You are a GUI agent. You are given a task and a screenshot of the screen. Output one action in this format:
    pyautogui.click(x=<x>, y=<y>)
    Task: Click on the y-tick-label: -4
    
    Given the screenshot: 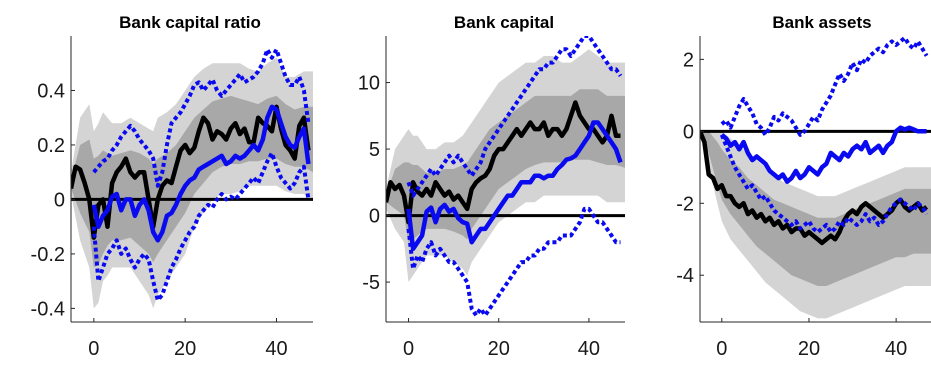 What is the action you would take?
    pyautogui.click(x=685, y=276)
    